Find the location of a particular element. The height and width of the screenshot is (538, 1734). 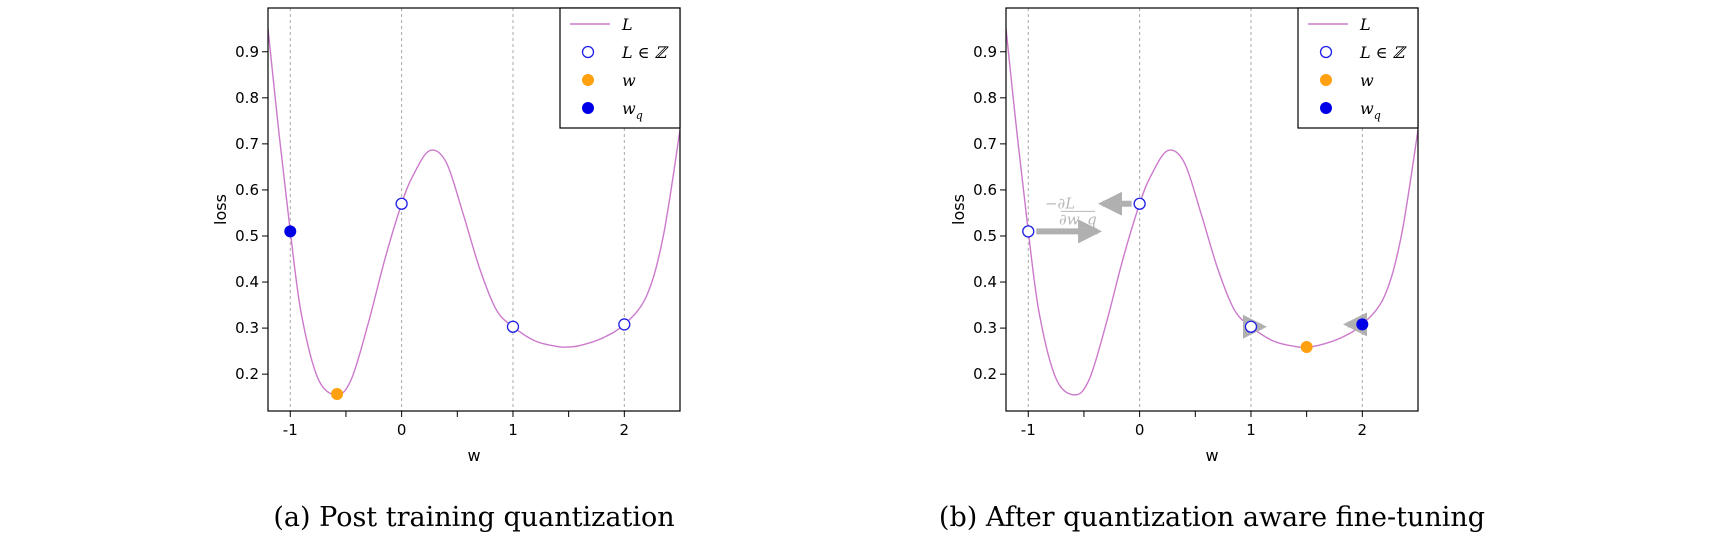

gradient-label: −∂L is located at coordinates (1060, 203).